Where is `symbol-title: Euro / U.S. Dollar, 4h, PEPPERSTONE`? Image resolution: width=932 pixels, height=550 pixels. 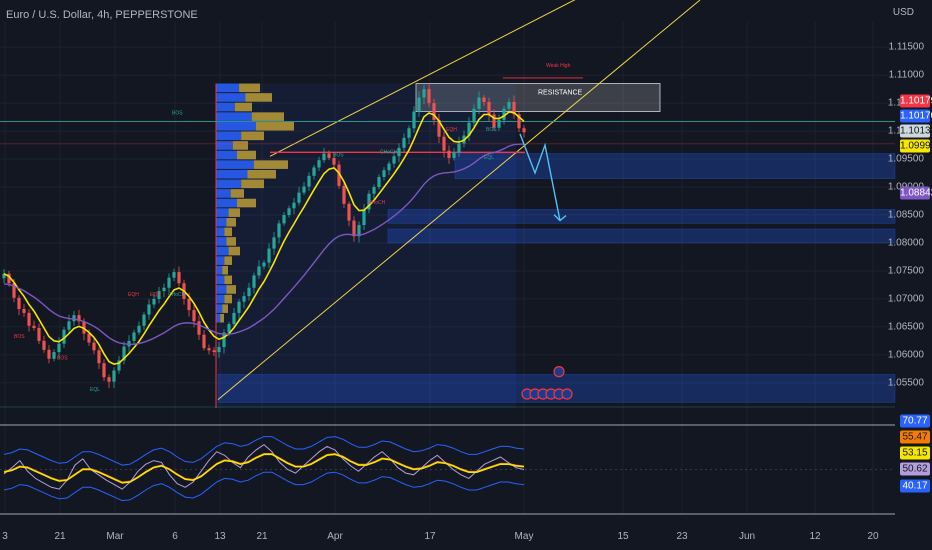
symbol-title: Euro / U.S. Dollar, 4h, PEPPERSTONE is located at coordinates (102, 15).